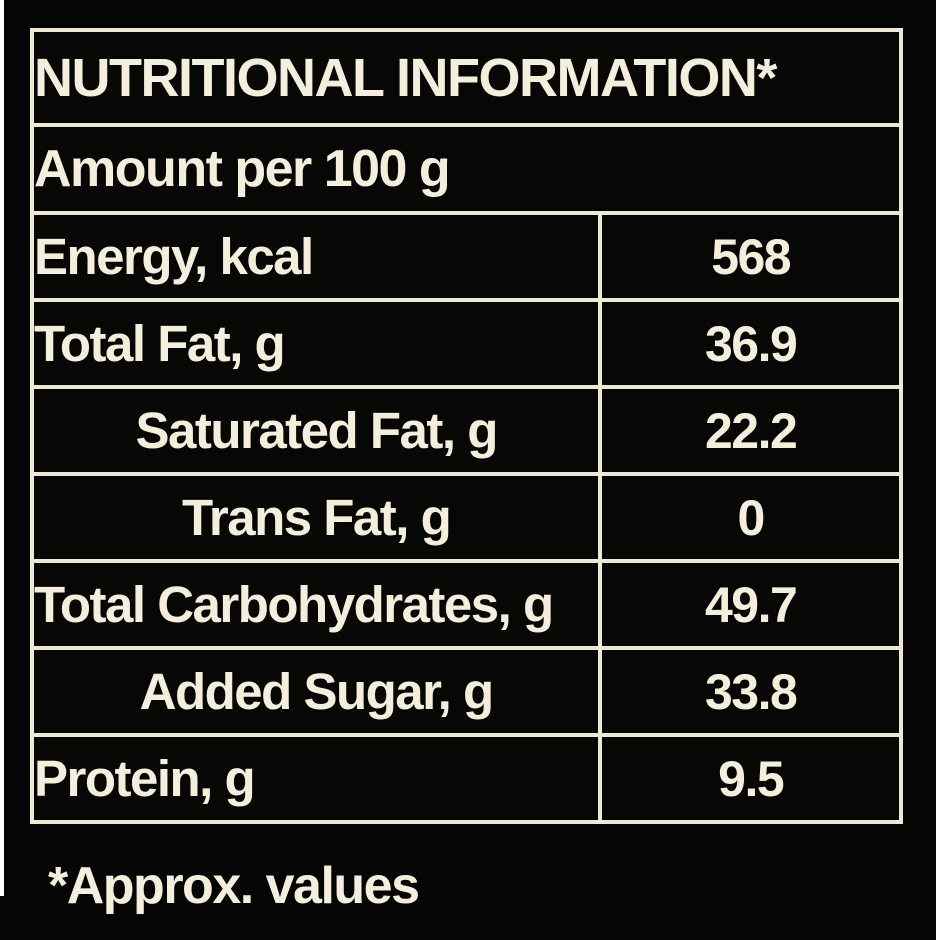 The width and height of the screenshot is (940, 940). I want to click on serving-basis: Amount per 100 g, so click(466, 169).